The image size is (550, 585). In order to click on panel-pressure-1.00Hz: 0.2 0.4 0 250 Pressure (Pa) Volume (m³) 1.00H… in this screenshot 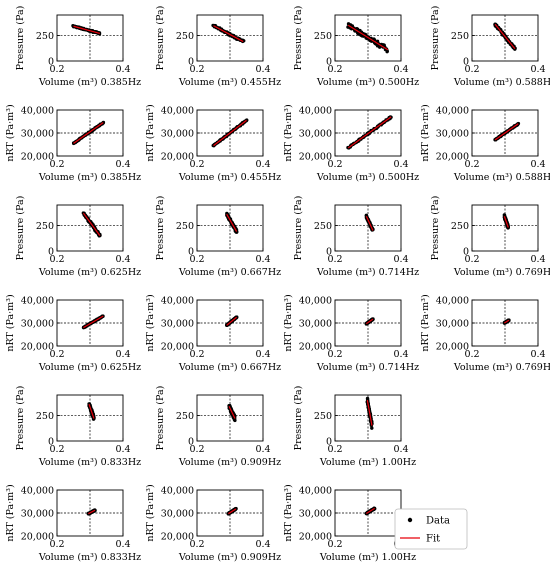, I will do `click(354, 427)`.